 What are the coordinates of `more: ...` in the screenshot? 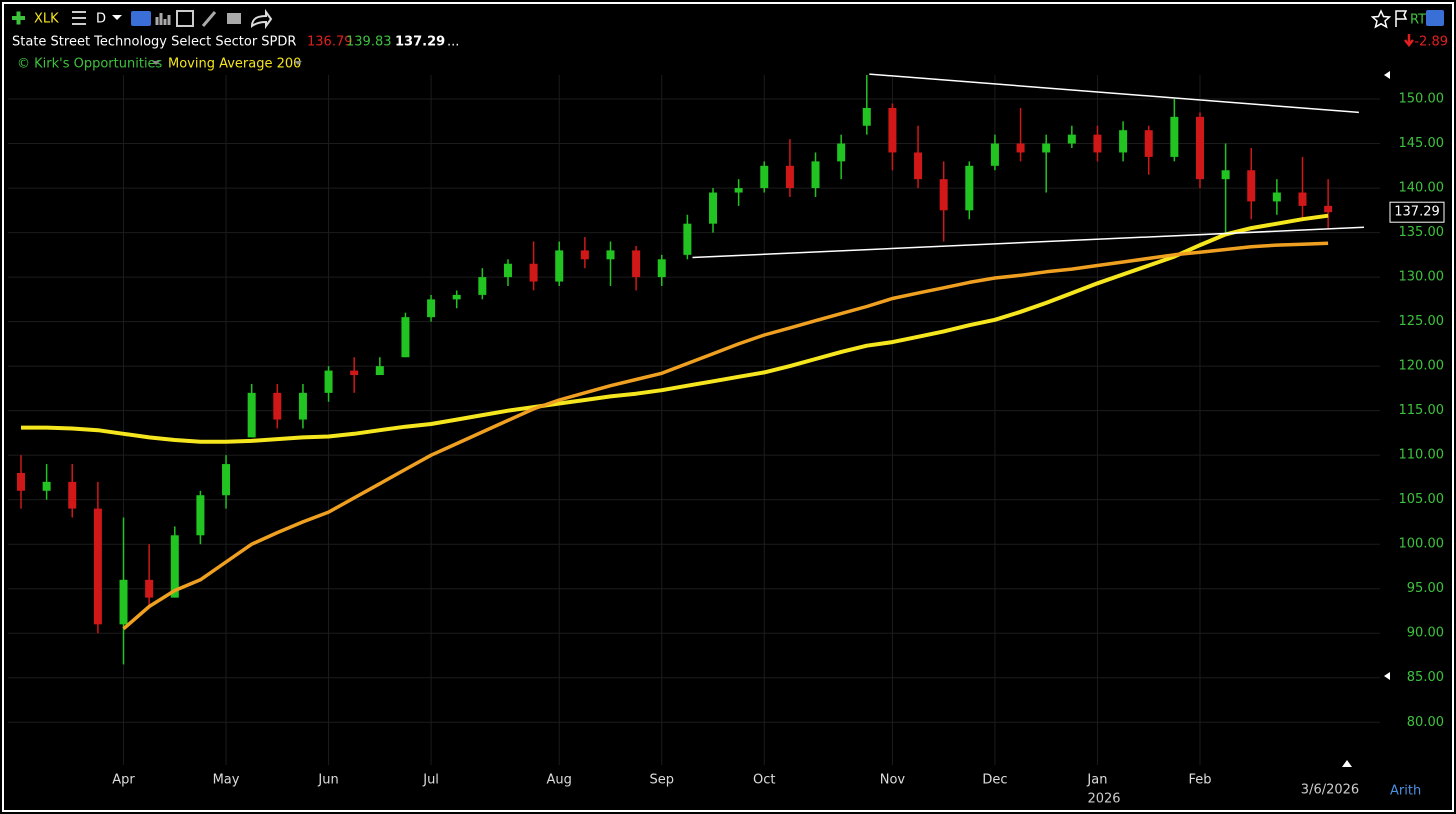 It's located at (453, 42).